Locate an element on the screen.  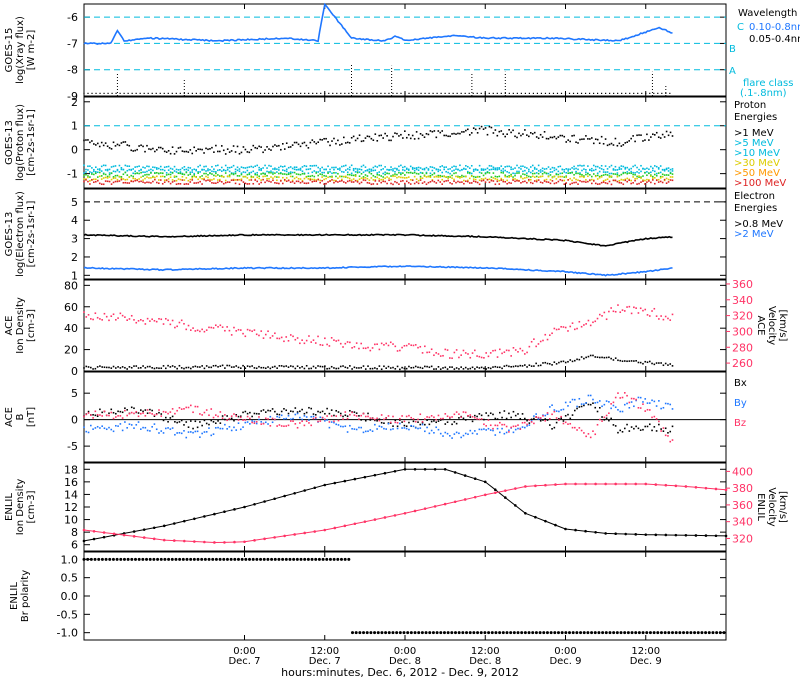
y-axis-label: ACE is located at coordinates (9, 417).